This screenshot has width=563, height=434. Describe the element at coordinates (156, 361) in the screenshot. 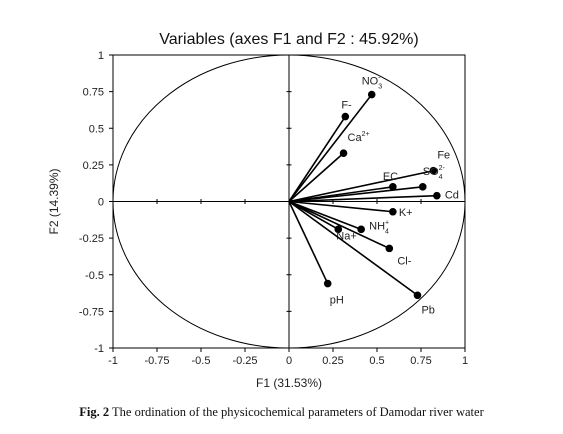

I see `x-tick-label: -0.75` at that location.